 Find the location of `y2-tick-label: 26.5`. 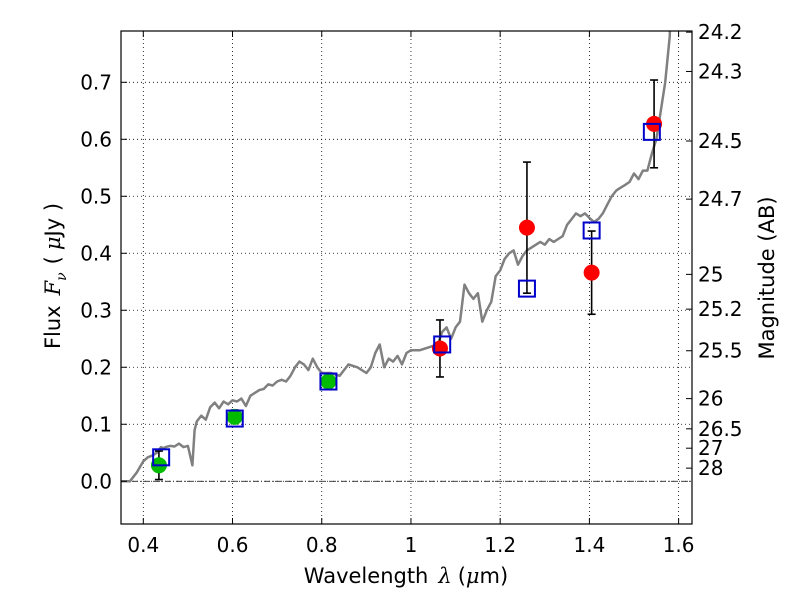

y2-tick-label: 26.5 is located at coordinates (720, 429).